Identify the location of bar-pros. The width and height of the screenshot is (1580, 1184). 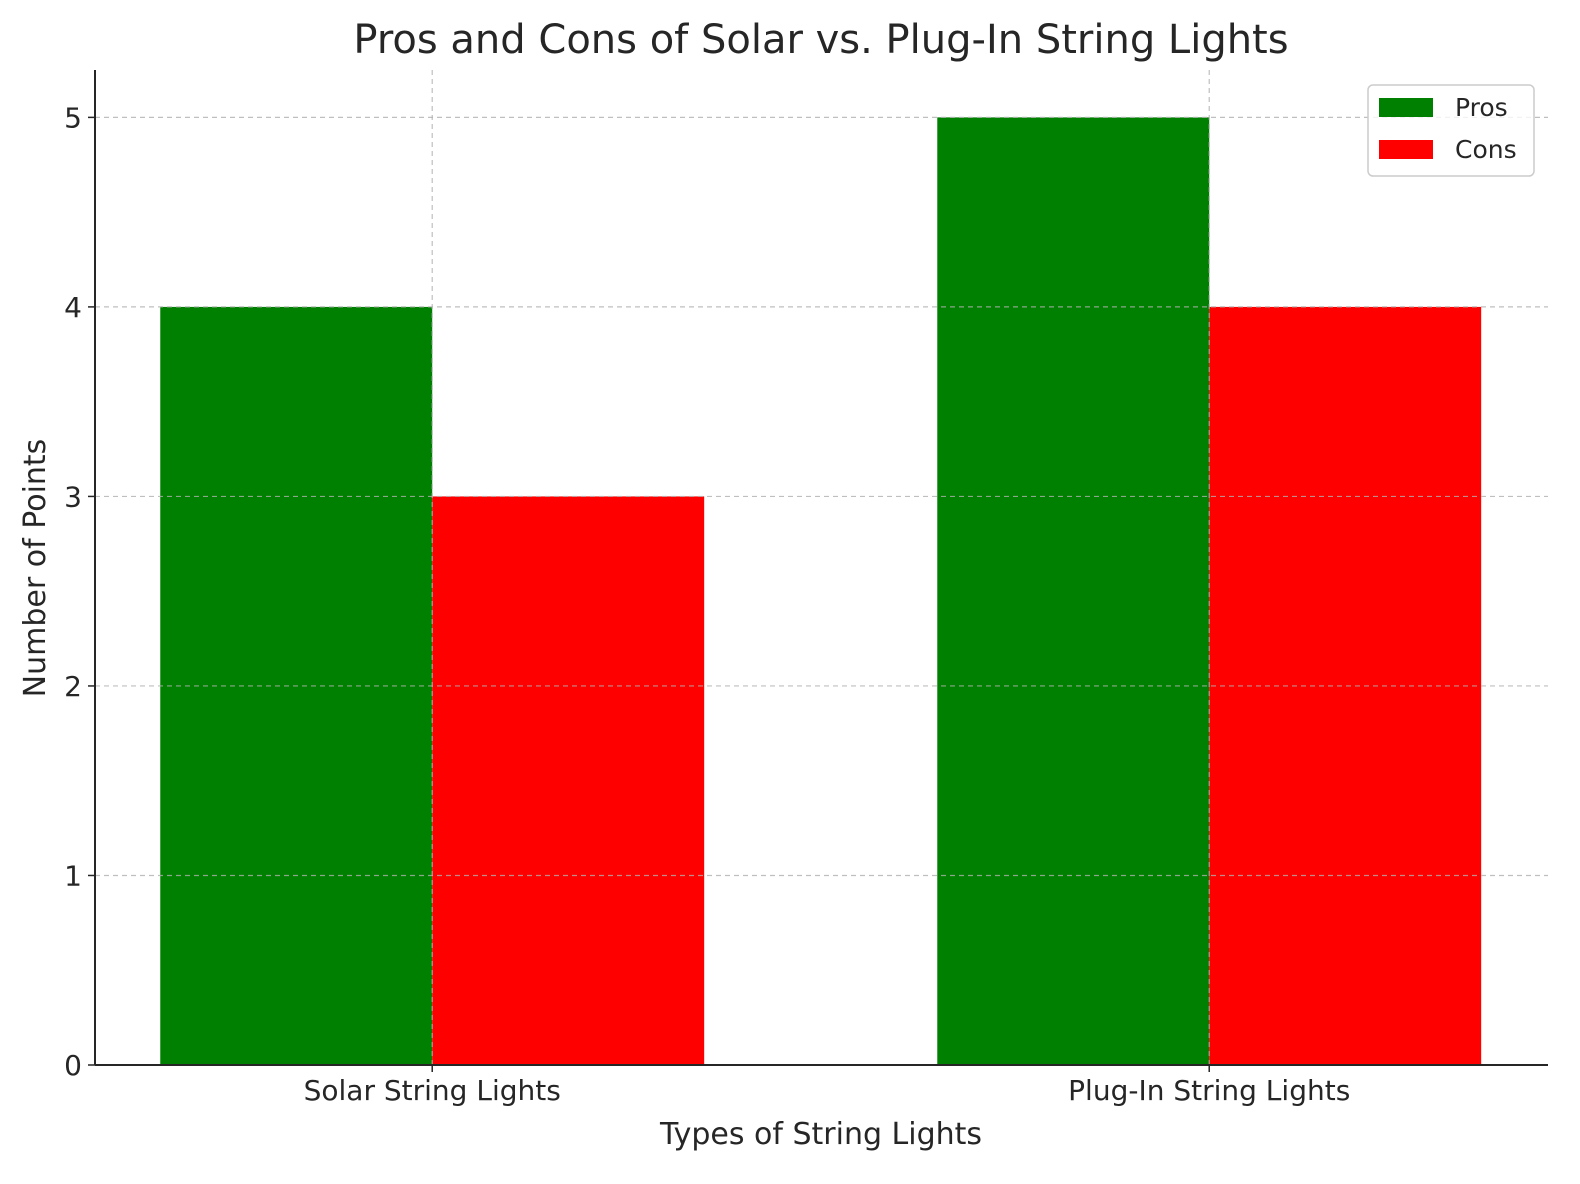
(1073, 591).